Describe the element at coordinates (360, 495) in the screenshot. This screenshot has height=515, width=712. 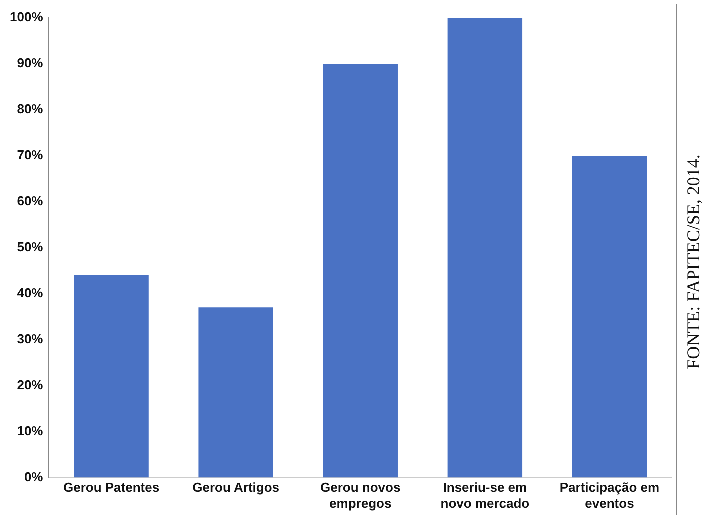
I see `x-tick-label: Gerou novos empregos` at that location.